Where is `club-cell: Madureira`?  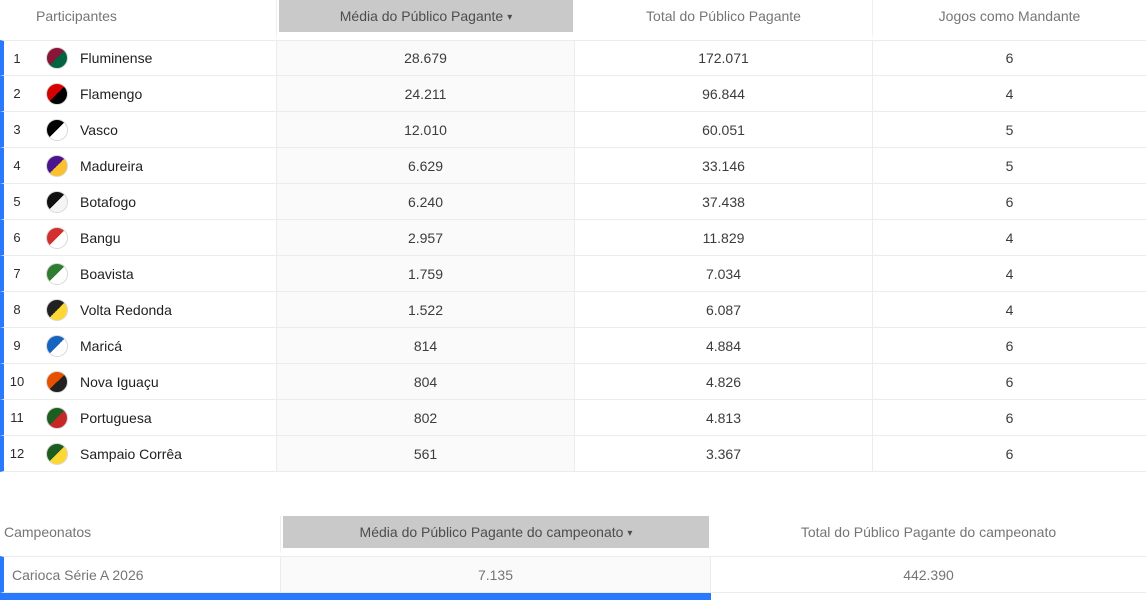 club-cell: Madureira is located at coordinates (153, 166).